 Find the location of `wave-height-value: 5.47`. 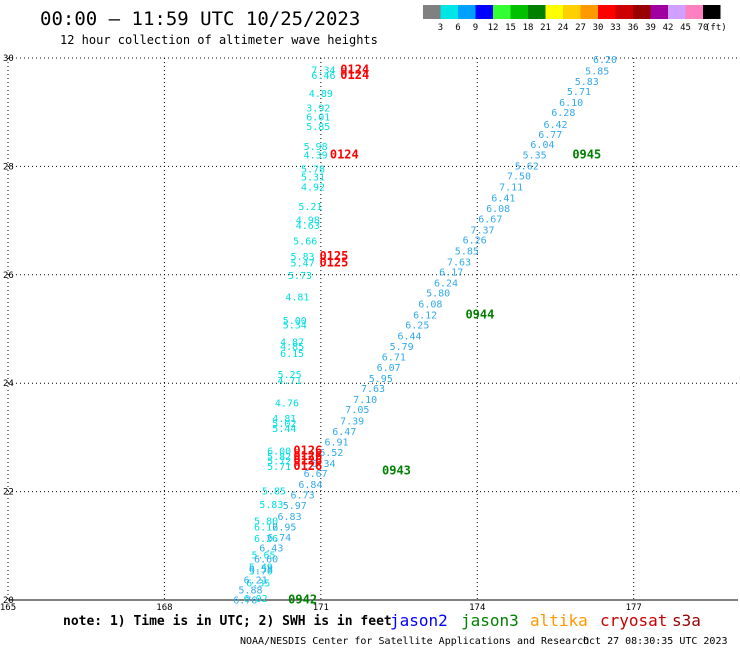

wave-height-value: 5.47 is located at coordinates (303, 263).